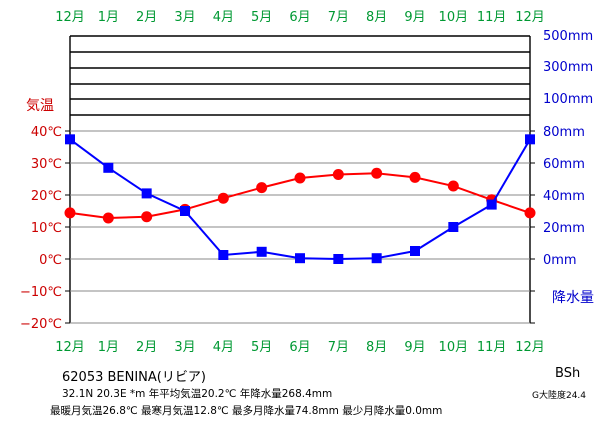 The image size is (611, 425). I want to click on station-stats-line1: 32.1N 20.3E *m 年平均気温20.2℃ 年降水量268.4mm, so click(197, 394).